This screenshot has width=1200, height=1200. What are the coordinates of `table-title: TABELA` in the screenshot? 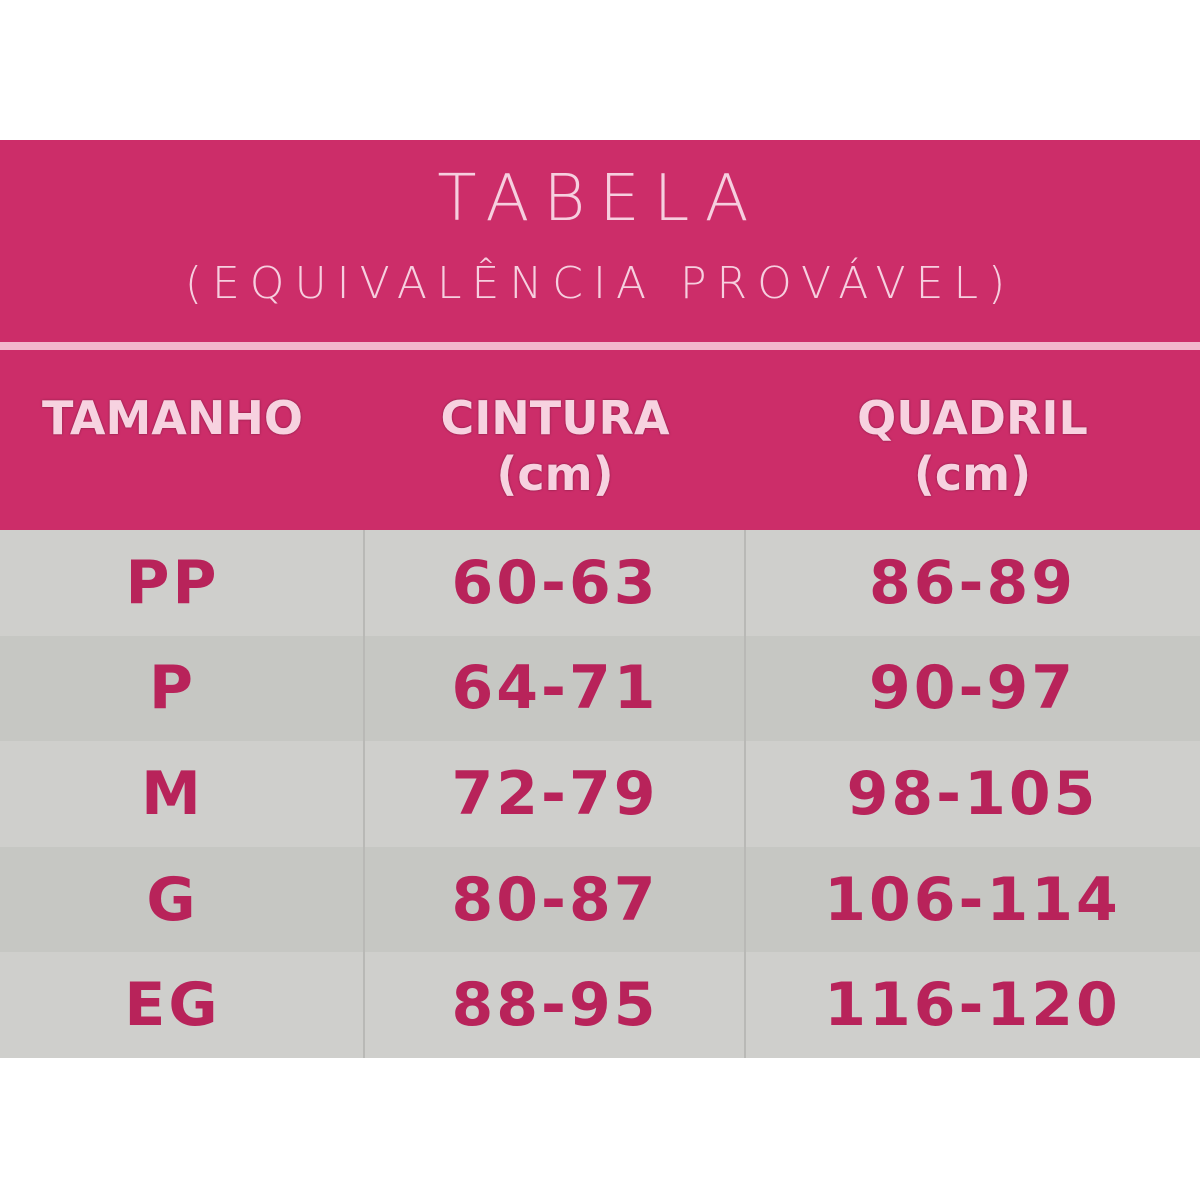 It's located at (600, 199).